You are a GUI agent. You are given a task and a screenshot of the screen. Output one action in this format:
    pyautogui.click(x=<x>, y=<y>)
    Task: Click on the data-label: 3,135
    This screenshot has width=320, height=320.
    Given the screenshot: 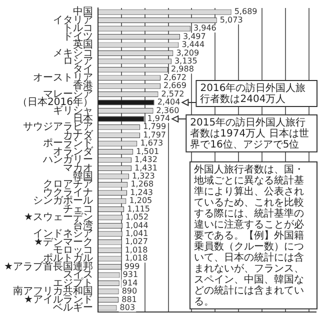 What is the action you would take?
    pyautogui.click(x=186, y=61)
    